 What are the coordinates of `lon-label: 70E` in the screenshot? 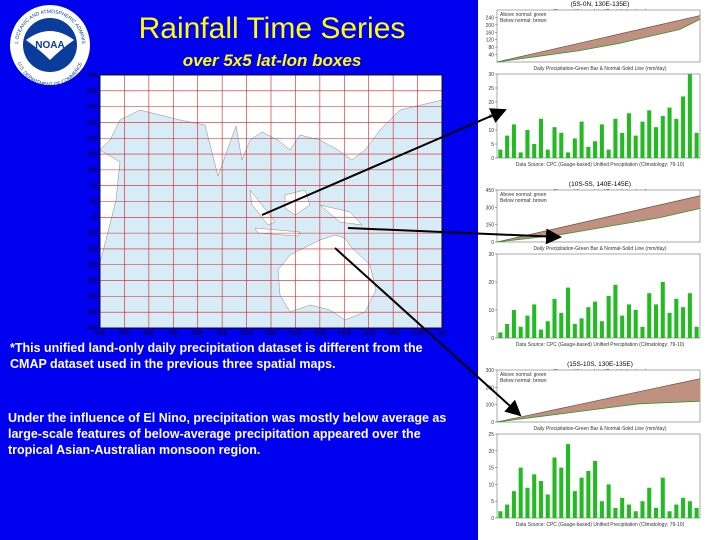 It's located at (173, 334).